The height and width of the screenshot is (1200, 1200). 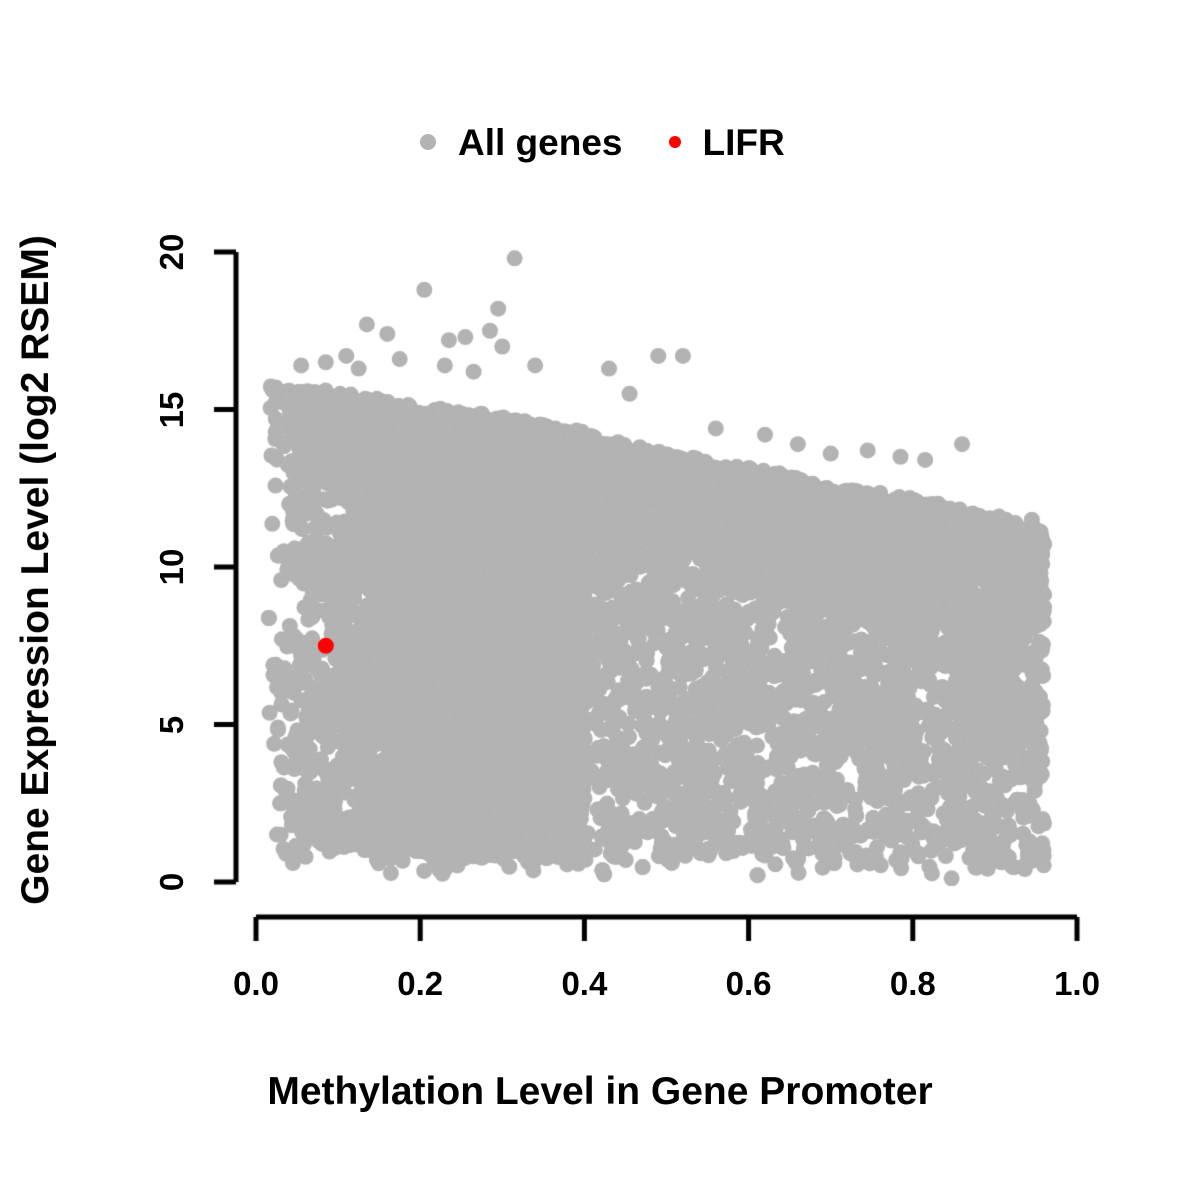 I want to click on x-tick-label: 0.2, so click(x=420, y=983).